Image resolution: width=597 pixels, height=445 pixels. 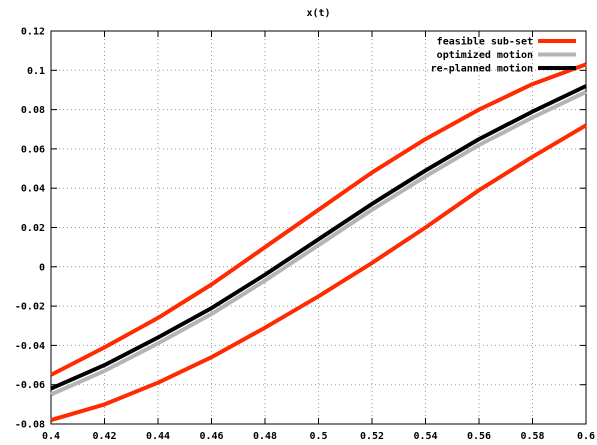 What do you see at coordinates (33, 149) in the screenshot?
I see `y-tick-label: 0.06` at bounding box center [33, 149].